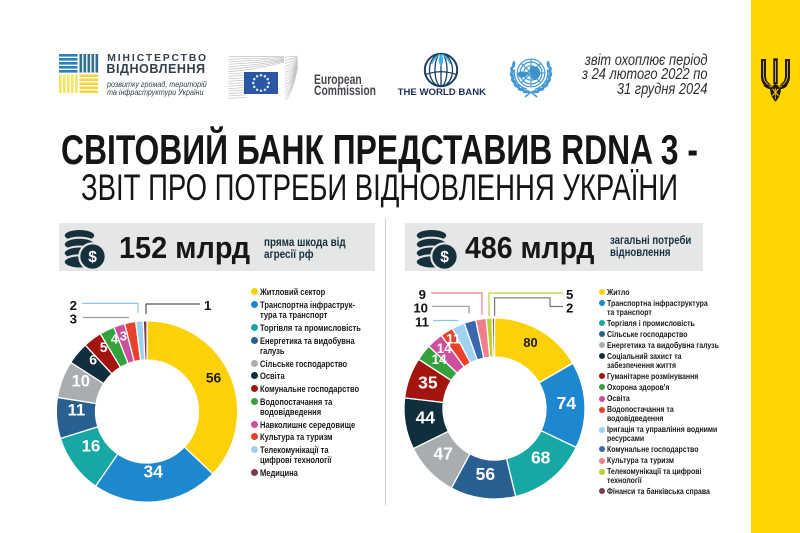 The height and width of the screenshot is (533, 800). What do you see at coordinates (566, 403) in the screenshot?
I see `svg-text: 74` at bounding box center [566, 403].